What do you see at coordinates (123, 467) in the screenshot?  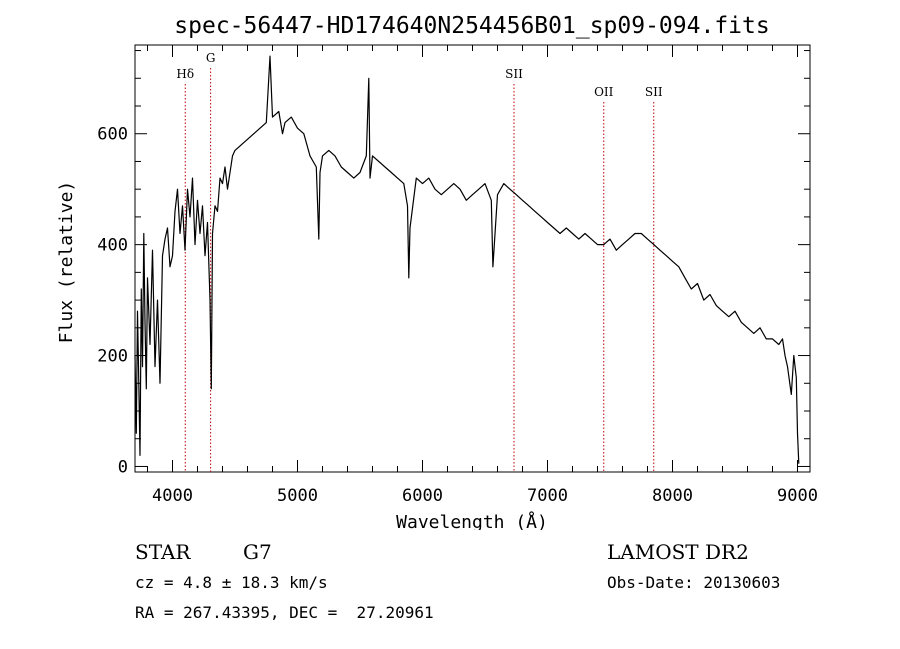 I see `y-tick-label: 0` at bounding box center [123, 467].